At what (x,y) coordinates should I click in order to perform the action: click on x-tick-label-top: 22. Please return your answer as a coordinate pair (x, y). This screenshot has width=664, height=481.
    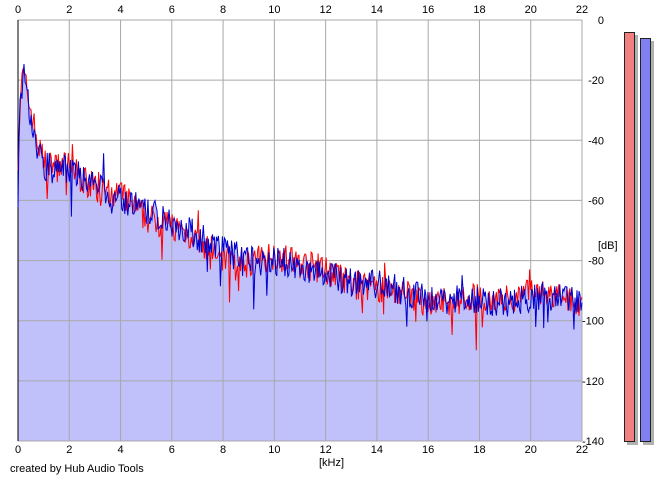
    Looking at the image, I should click on (582, 10).